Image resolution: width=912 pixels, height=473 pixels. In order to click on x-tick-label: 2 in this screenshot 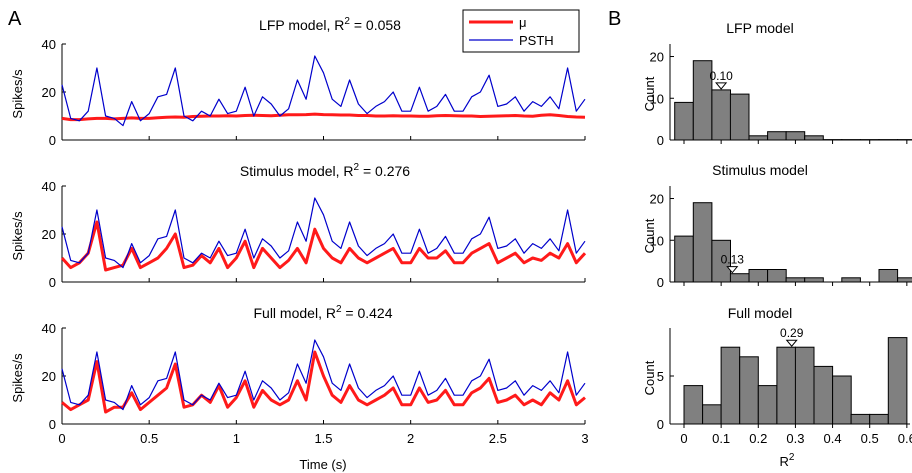, I will do `click(410, 438)`.